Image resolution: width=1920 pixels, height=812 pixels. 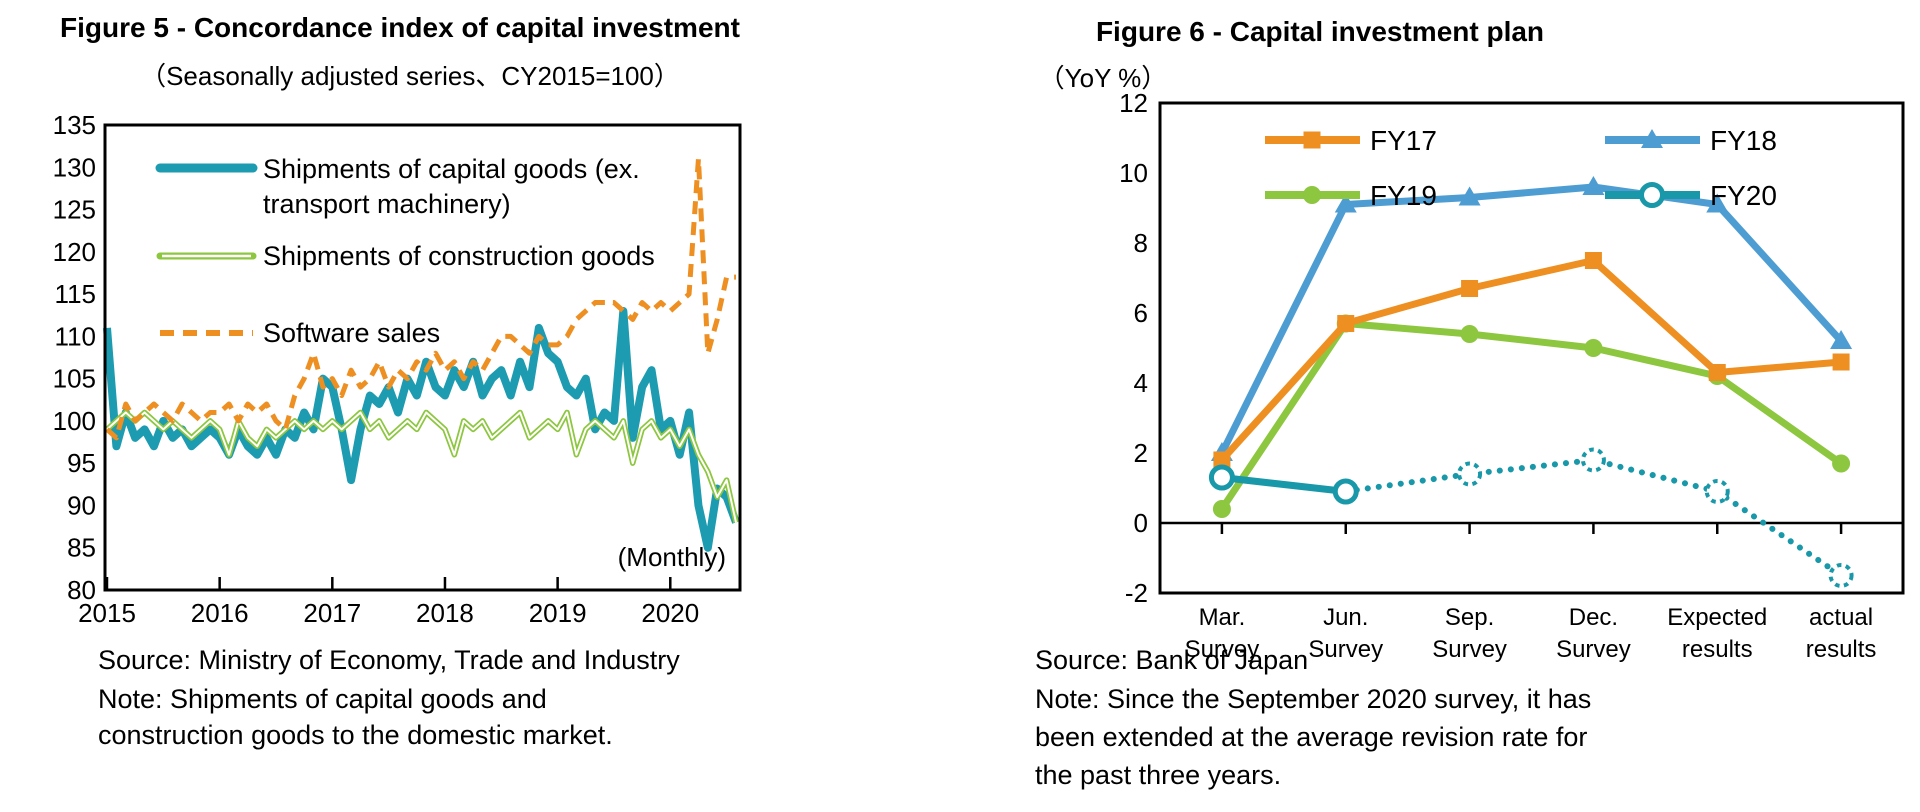 What do you see at coordinates (1469, 617) in the screenshot?
I see `fig6-x-tick-label: Sep.` at bounding box center [1469, 617].